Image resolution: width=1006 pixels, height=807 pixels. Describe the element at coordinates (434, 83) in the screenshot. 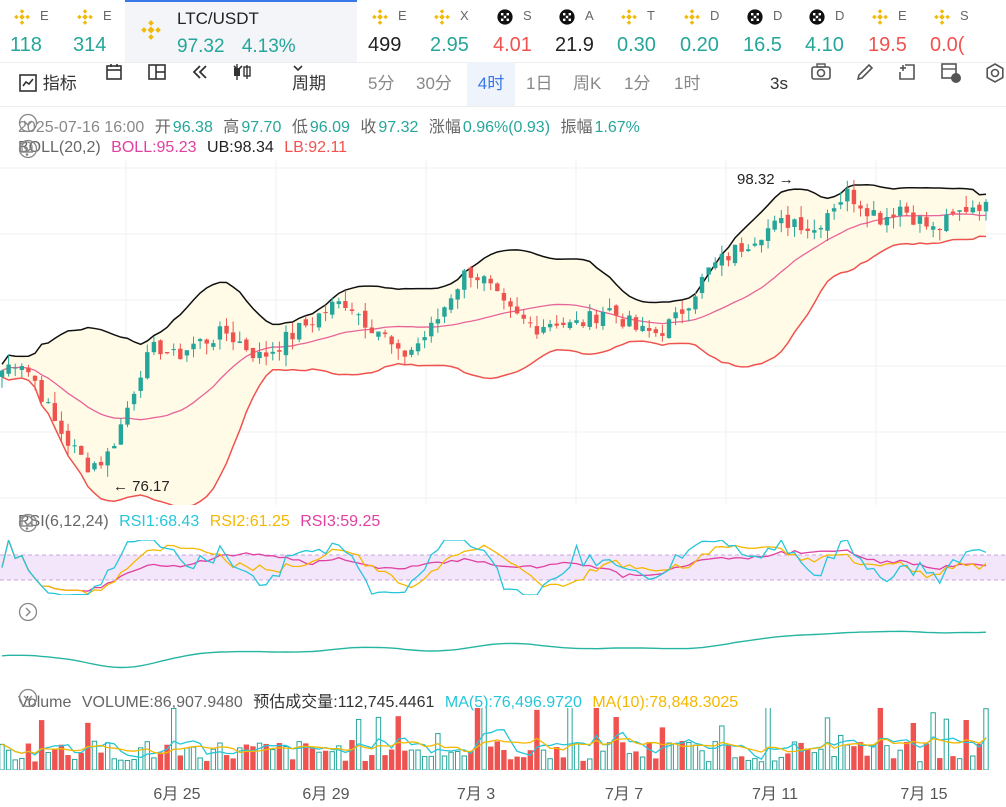

I see `timeframe-tab: 30分` at that location.